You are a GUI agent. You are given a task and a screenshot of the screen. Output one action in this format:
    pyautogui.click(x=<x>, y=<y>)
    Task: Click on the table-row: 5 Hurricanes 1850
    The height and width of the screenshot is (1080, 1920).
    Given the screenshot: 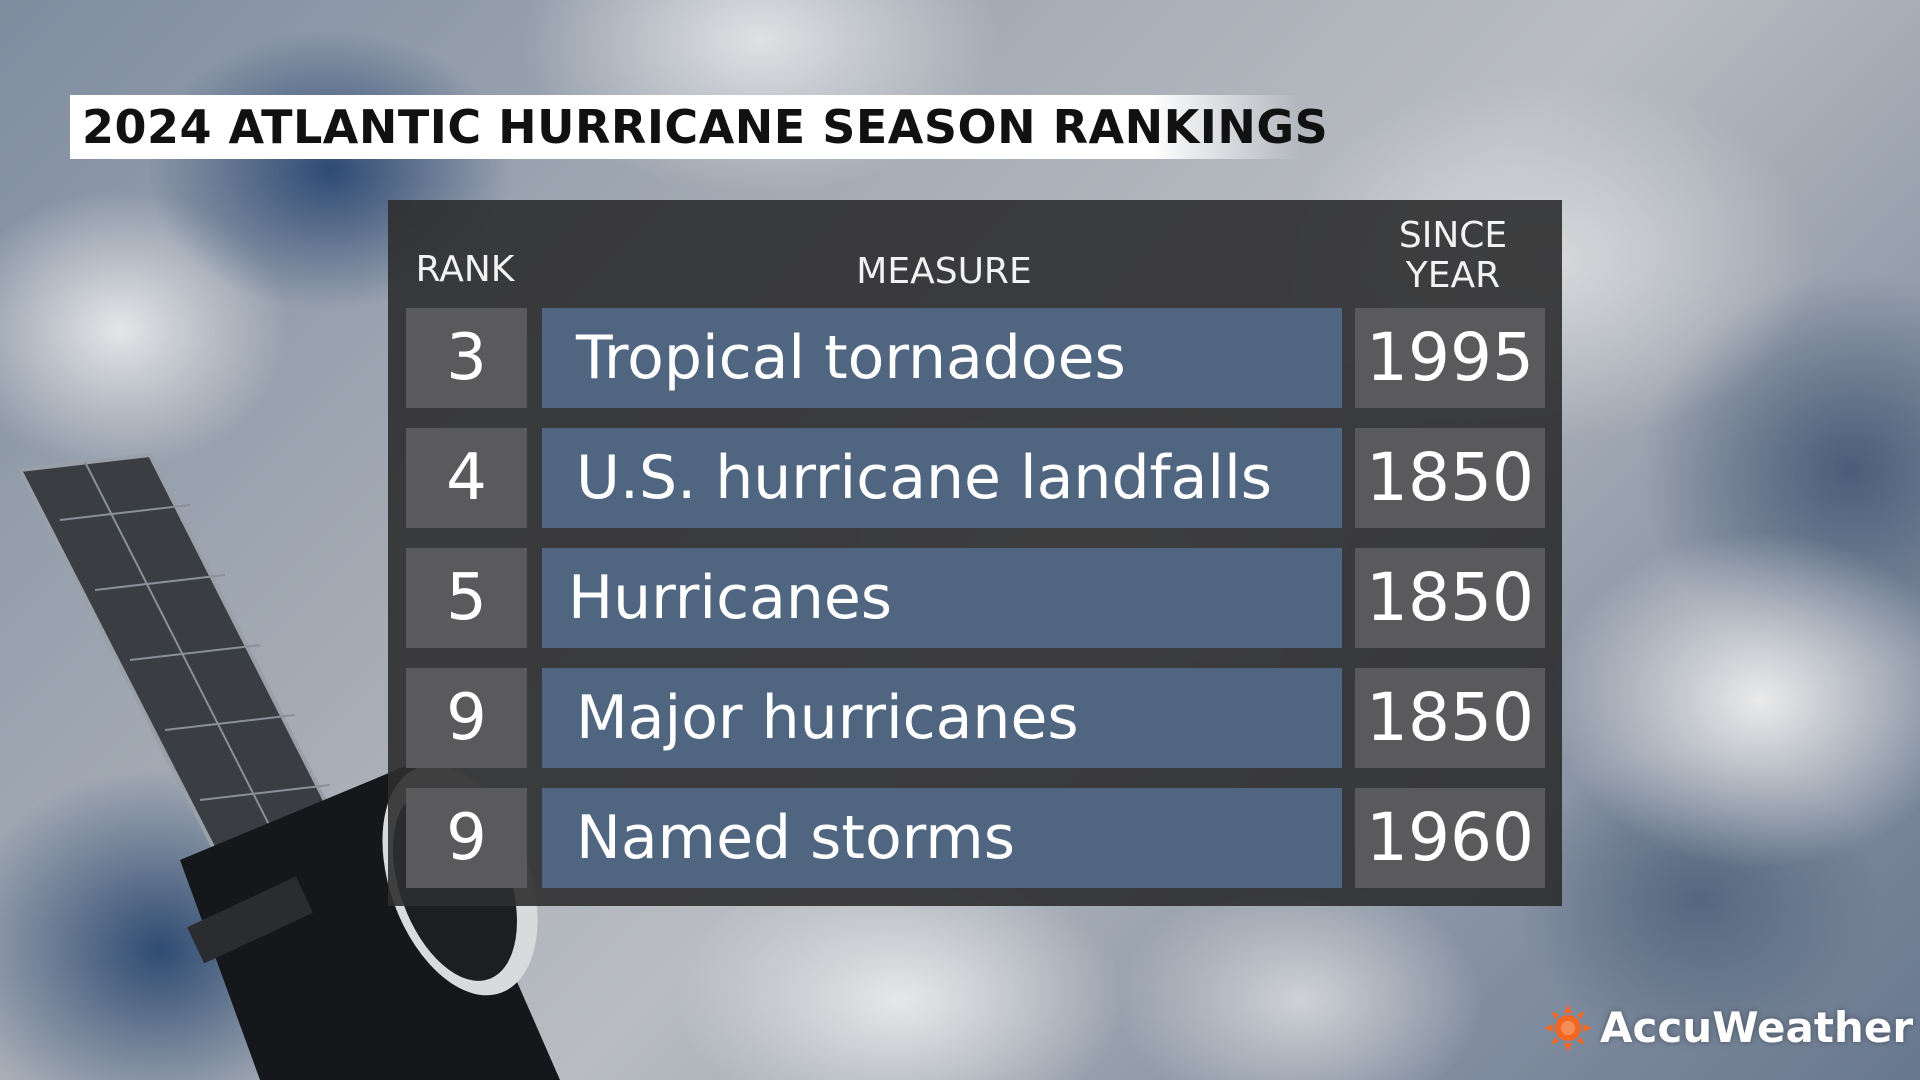 What is the action you would take?
    pyautogui.click(x=975, y=598)
    